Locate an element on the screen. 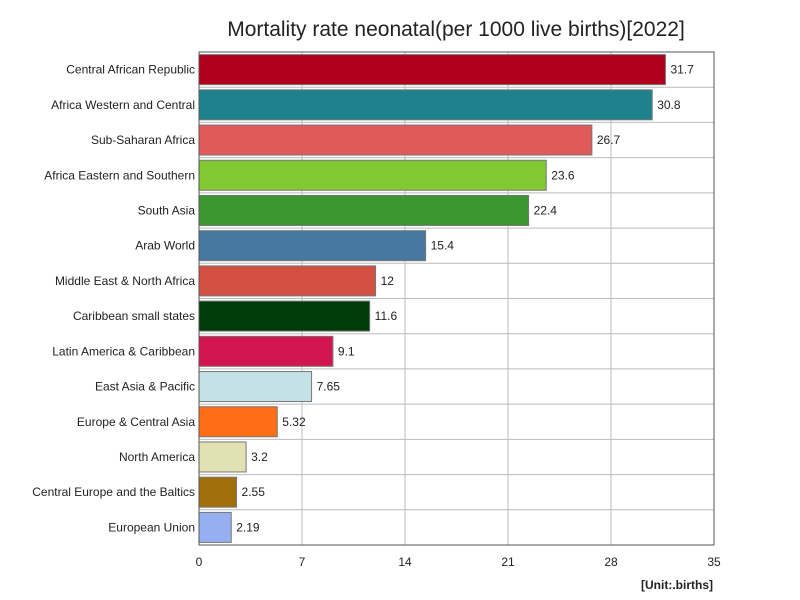 The height and width of the screenshot is (600, 800). unit-label: [Unit:.births] is located at coordinates (677, 585).